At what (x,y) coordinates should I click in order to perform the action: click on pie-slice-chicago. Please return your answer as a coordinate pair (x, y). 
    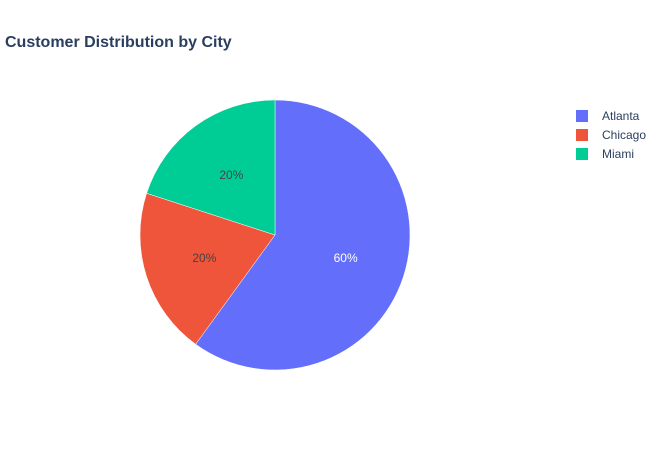
    Looking at the image, I should click on (207, 268).